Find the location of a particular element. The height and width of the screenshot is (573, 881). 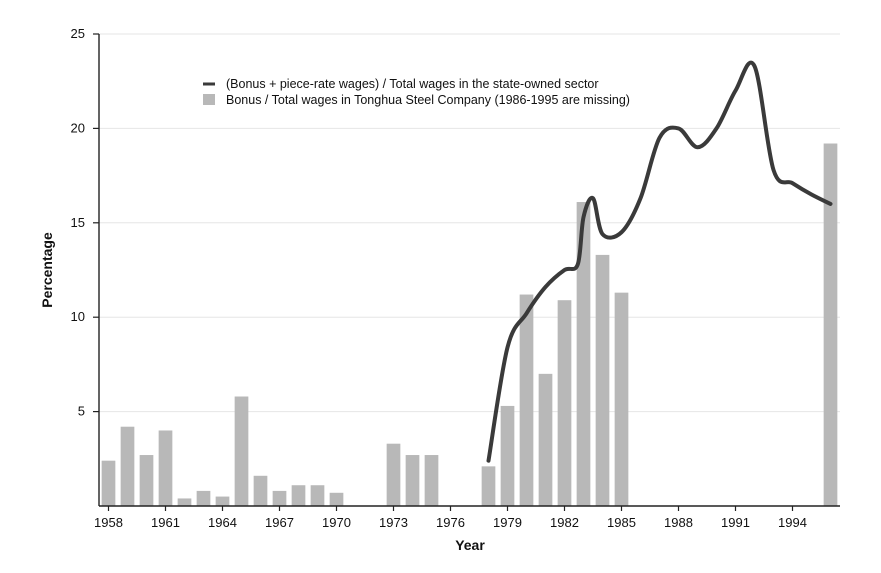

x-tick-label: 1994 is located at coordinates (792, 522).